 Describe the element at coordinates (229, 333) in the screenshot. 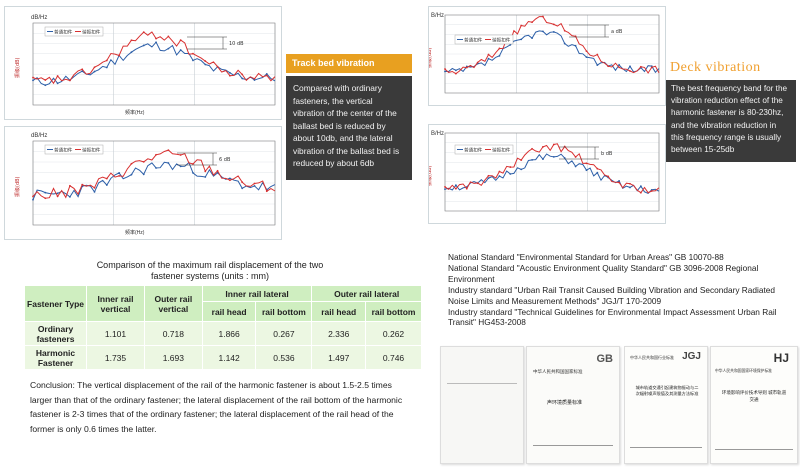

I see `cell: 1.866` at that location.